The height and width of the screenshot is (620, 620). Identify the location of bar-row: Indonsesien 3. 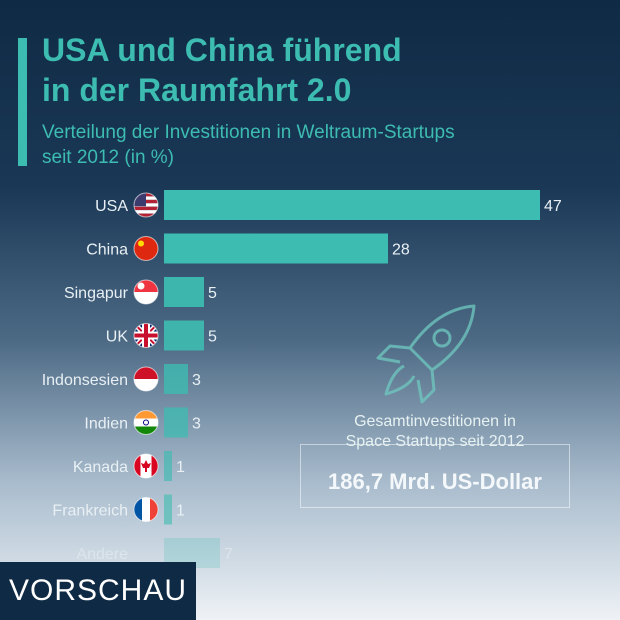
(121, 379).